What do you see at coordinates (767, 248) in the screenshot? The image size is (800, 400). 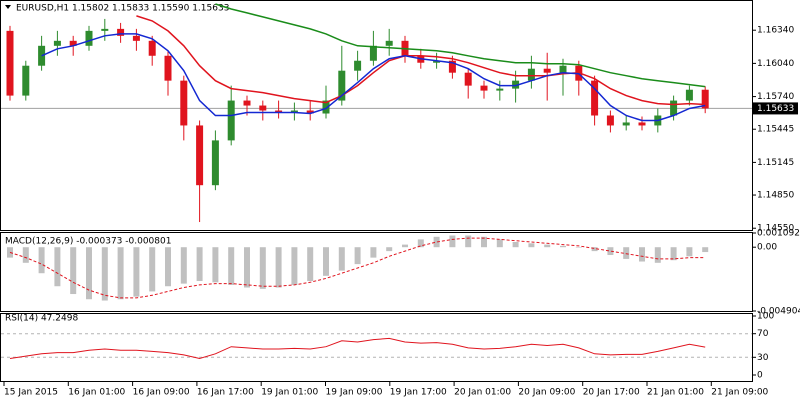 I see `y-tick-label: 0.00` at bounding box center [767, 248].